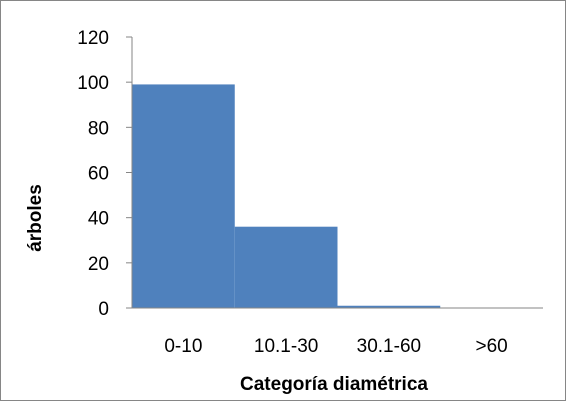  Describe the element at coordinates (98, 174) in the screenshot. I see `y-tick-label-3: 60` at that location.